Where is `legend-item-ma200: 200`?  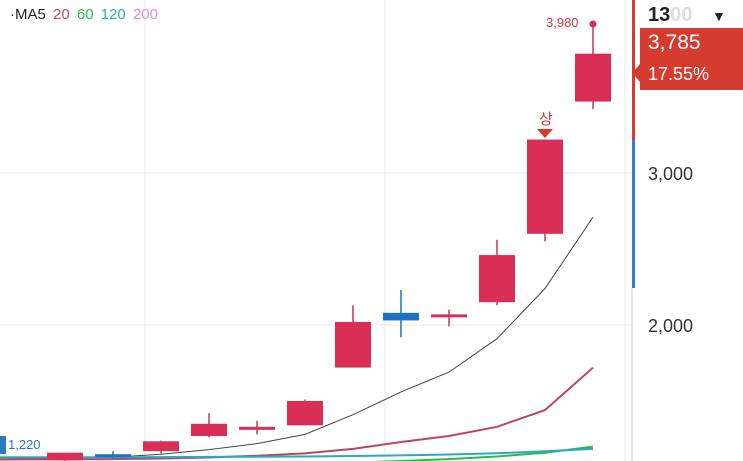
legend-item-ma200: 200 is located at coordinates (145, 14).